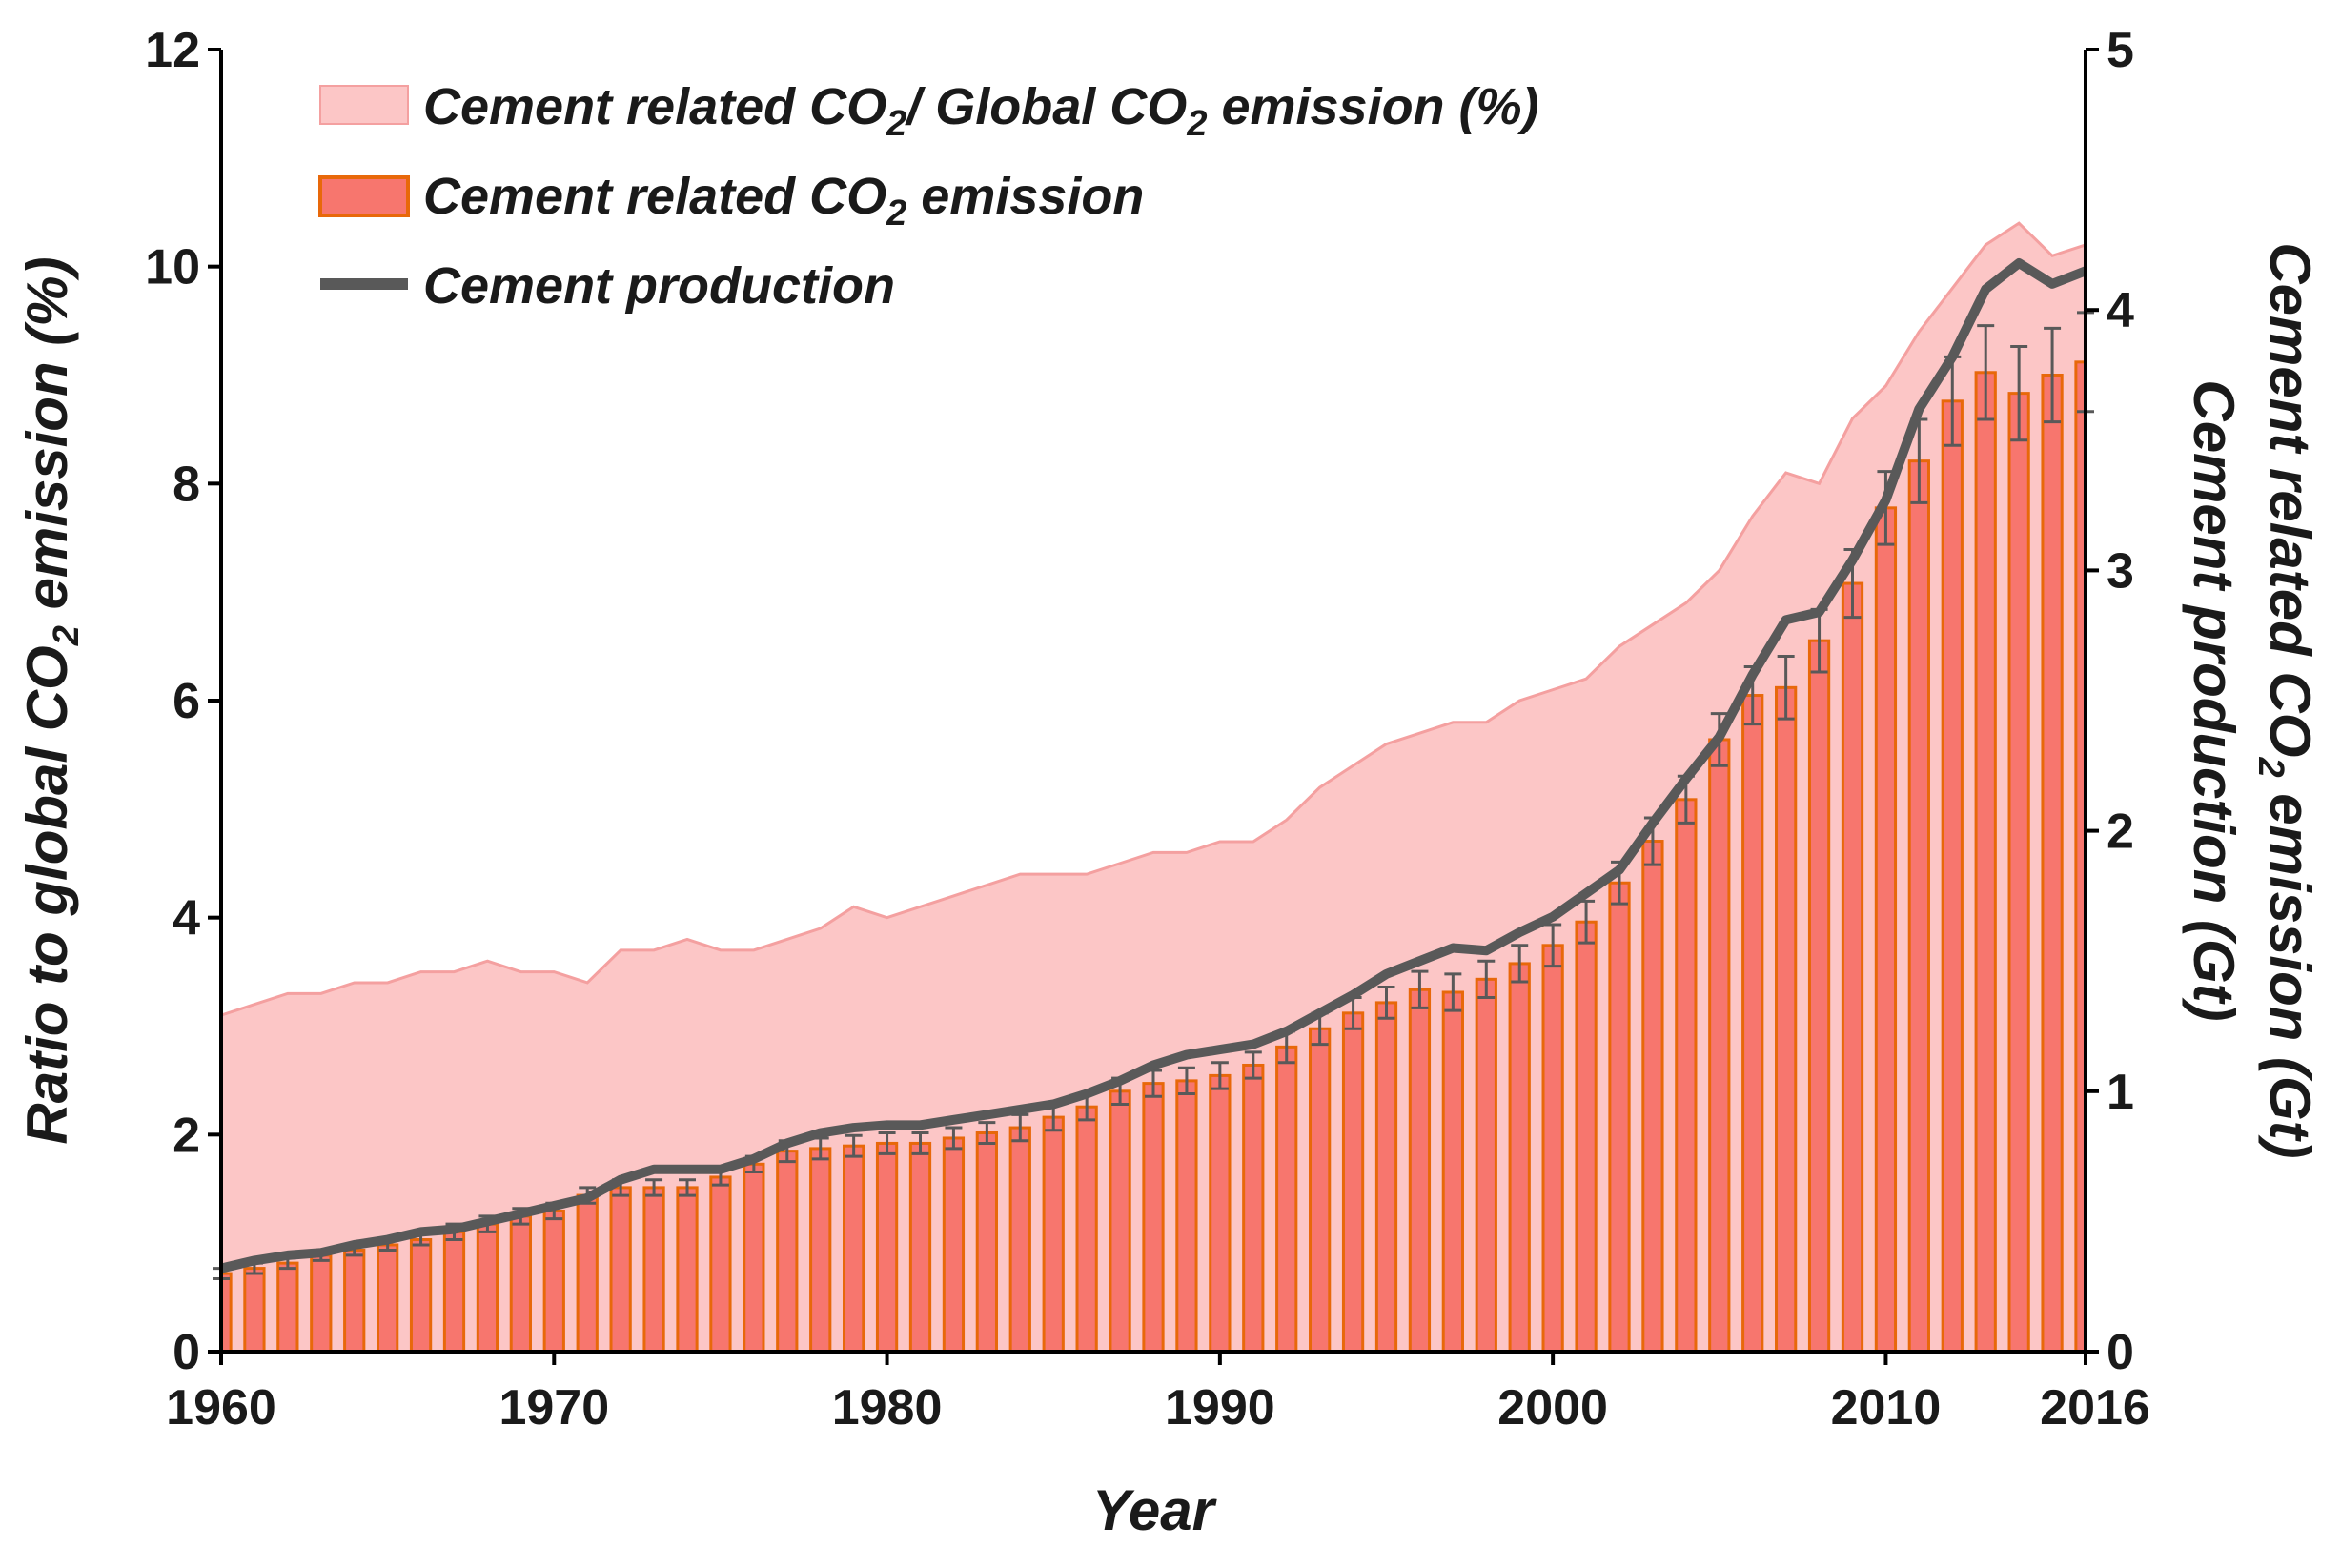 The image size is (2341, 1568). What do you see at coordinates (720, 1264) in the screenshot?
I see `emission-bar-1975` at bounding box center [720, 1264].